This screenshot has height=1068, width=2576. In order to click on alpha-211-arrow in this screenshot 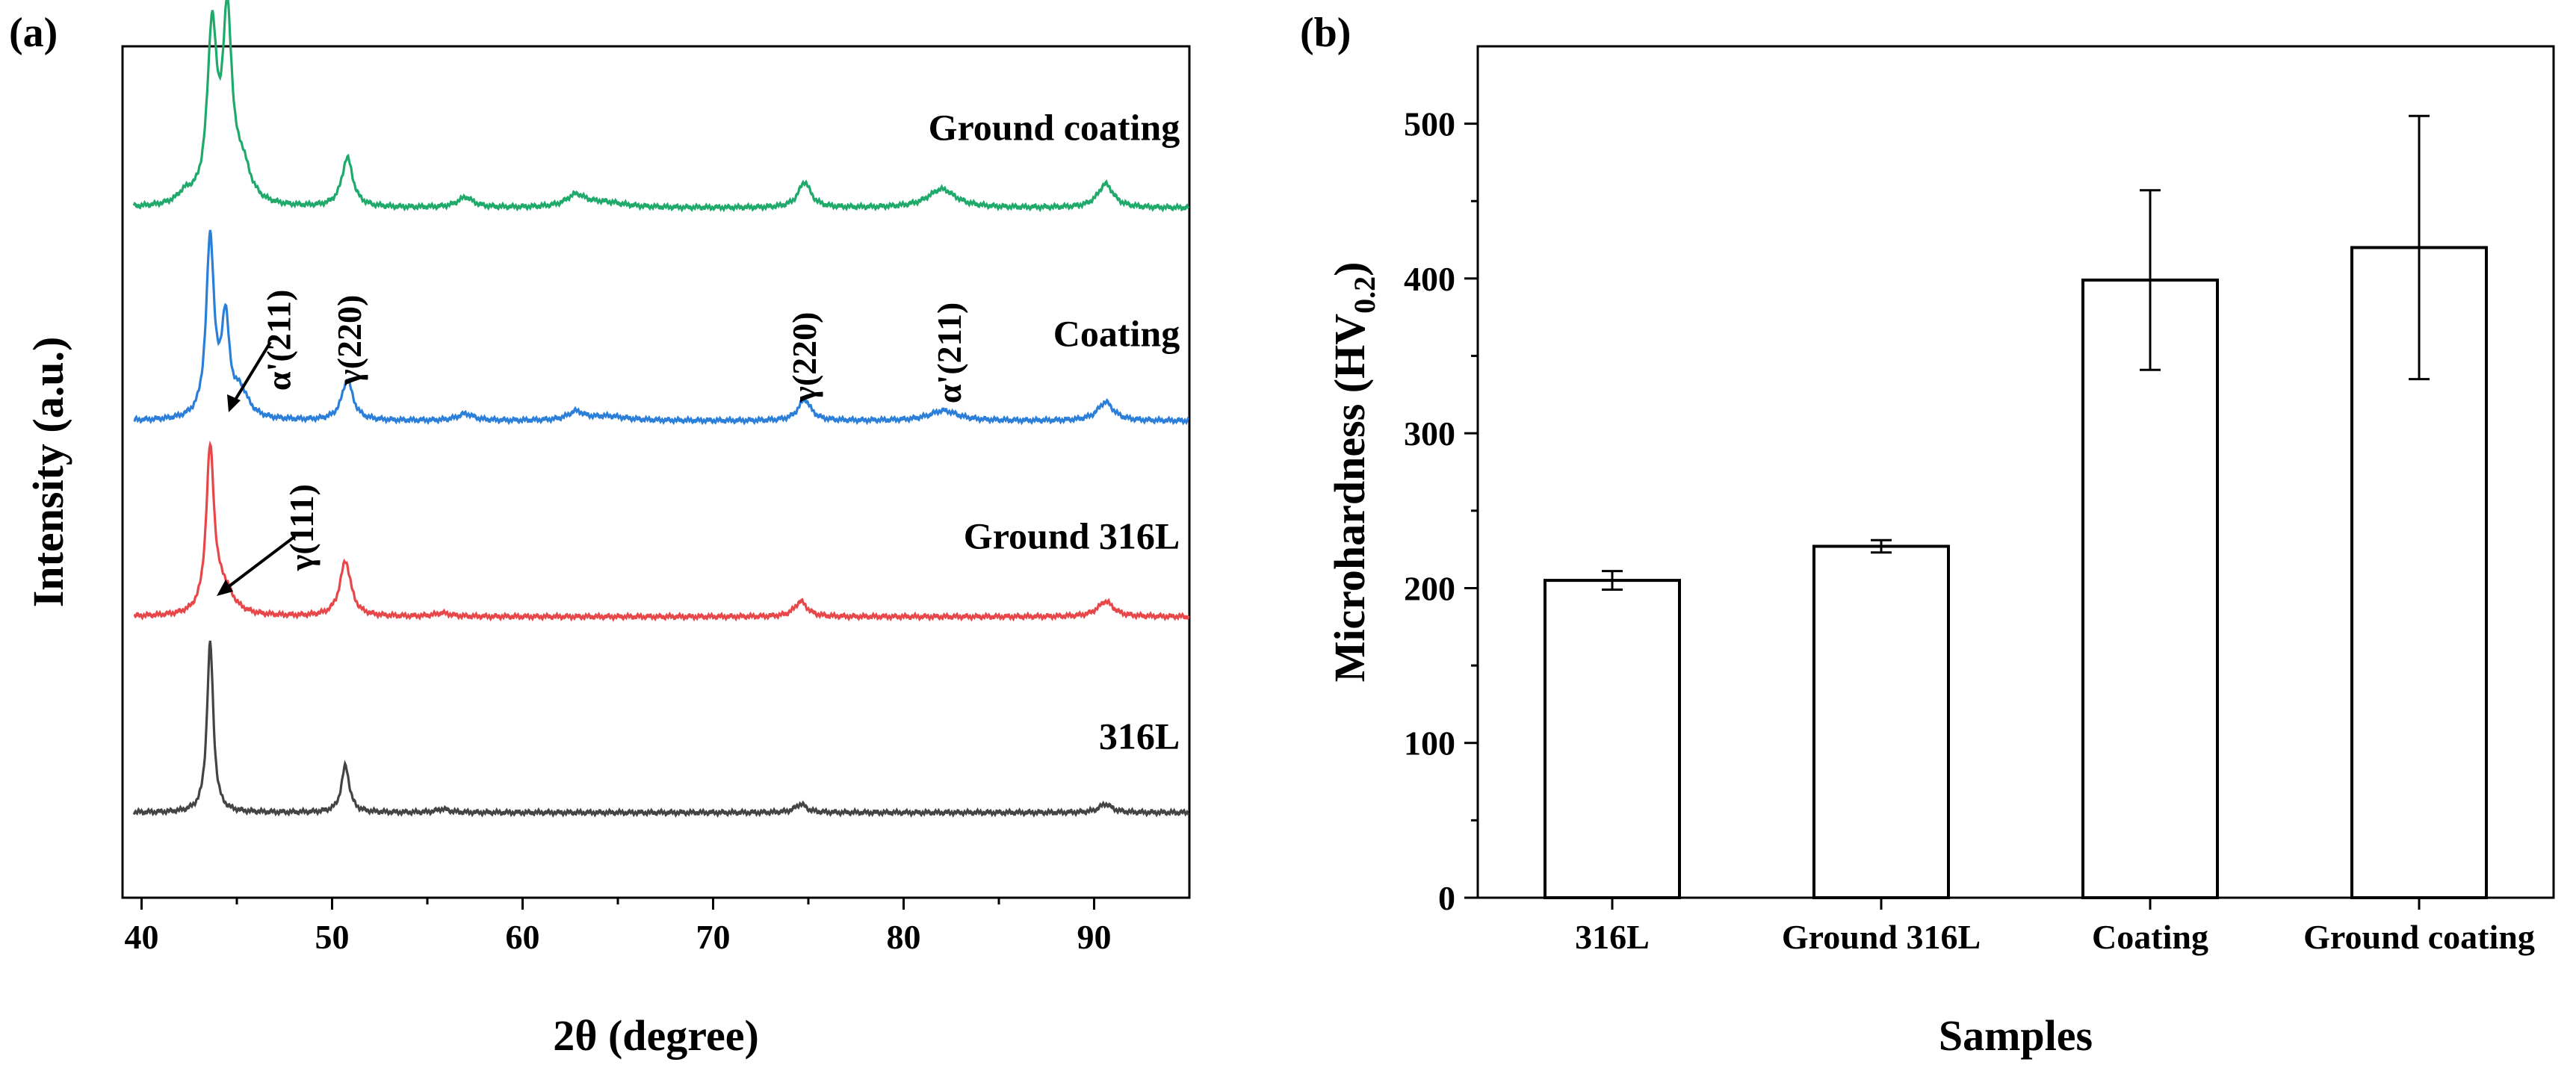, I will do `click(252, 373)`.